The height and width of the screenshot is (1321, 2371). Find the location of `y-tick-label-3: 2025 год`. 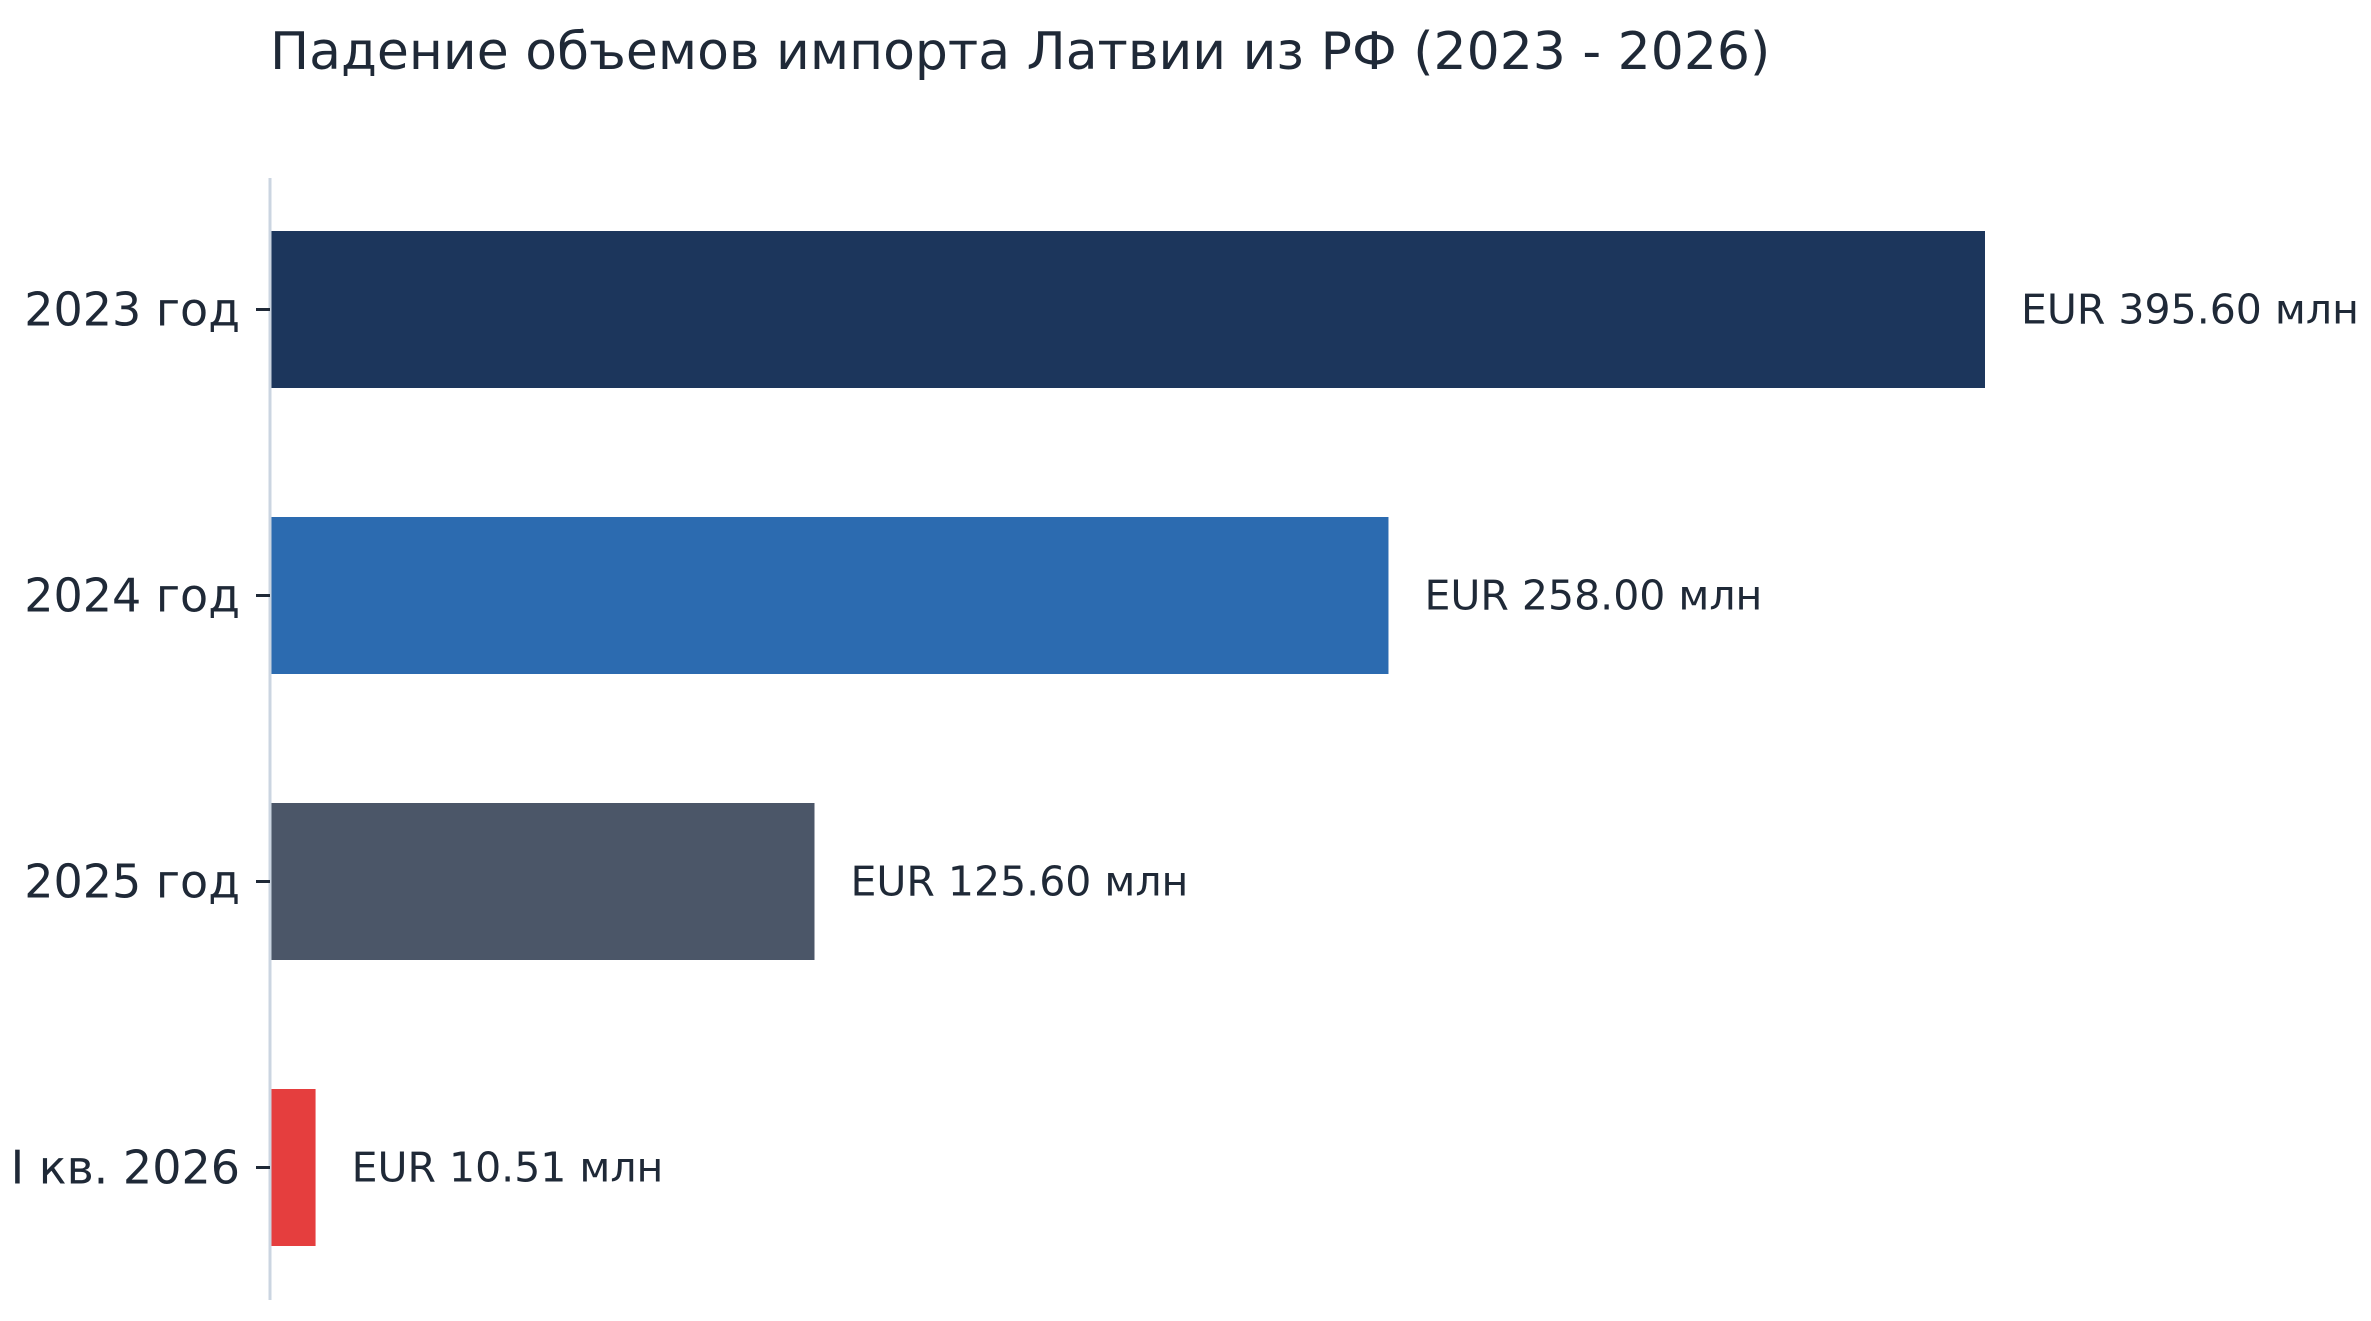

y-tick-label-3: 2025 год is located at coordinates (132, 882).